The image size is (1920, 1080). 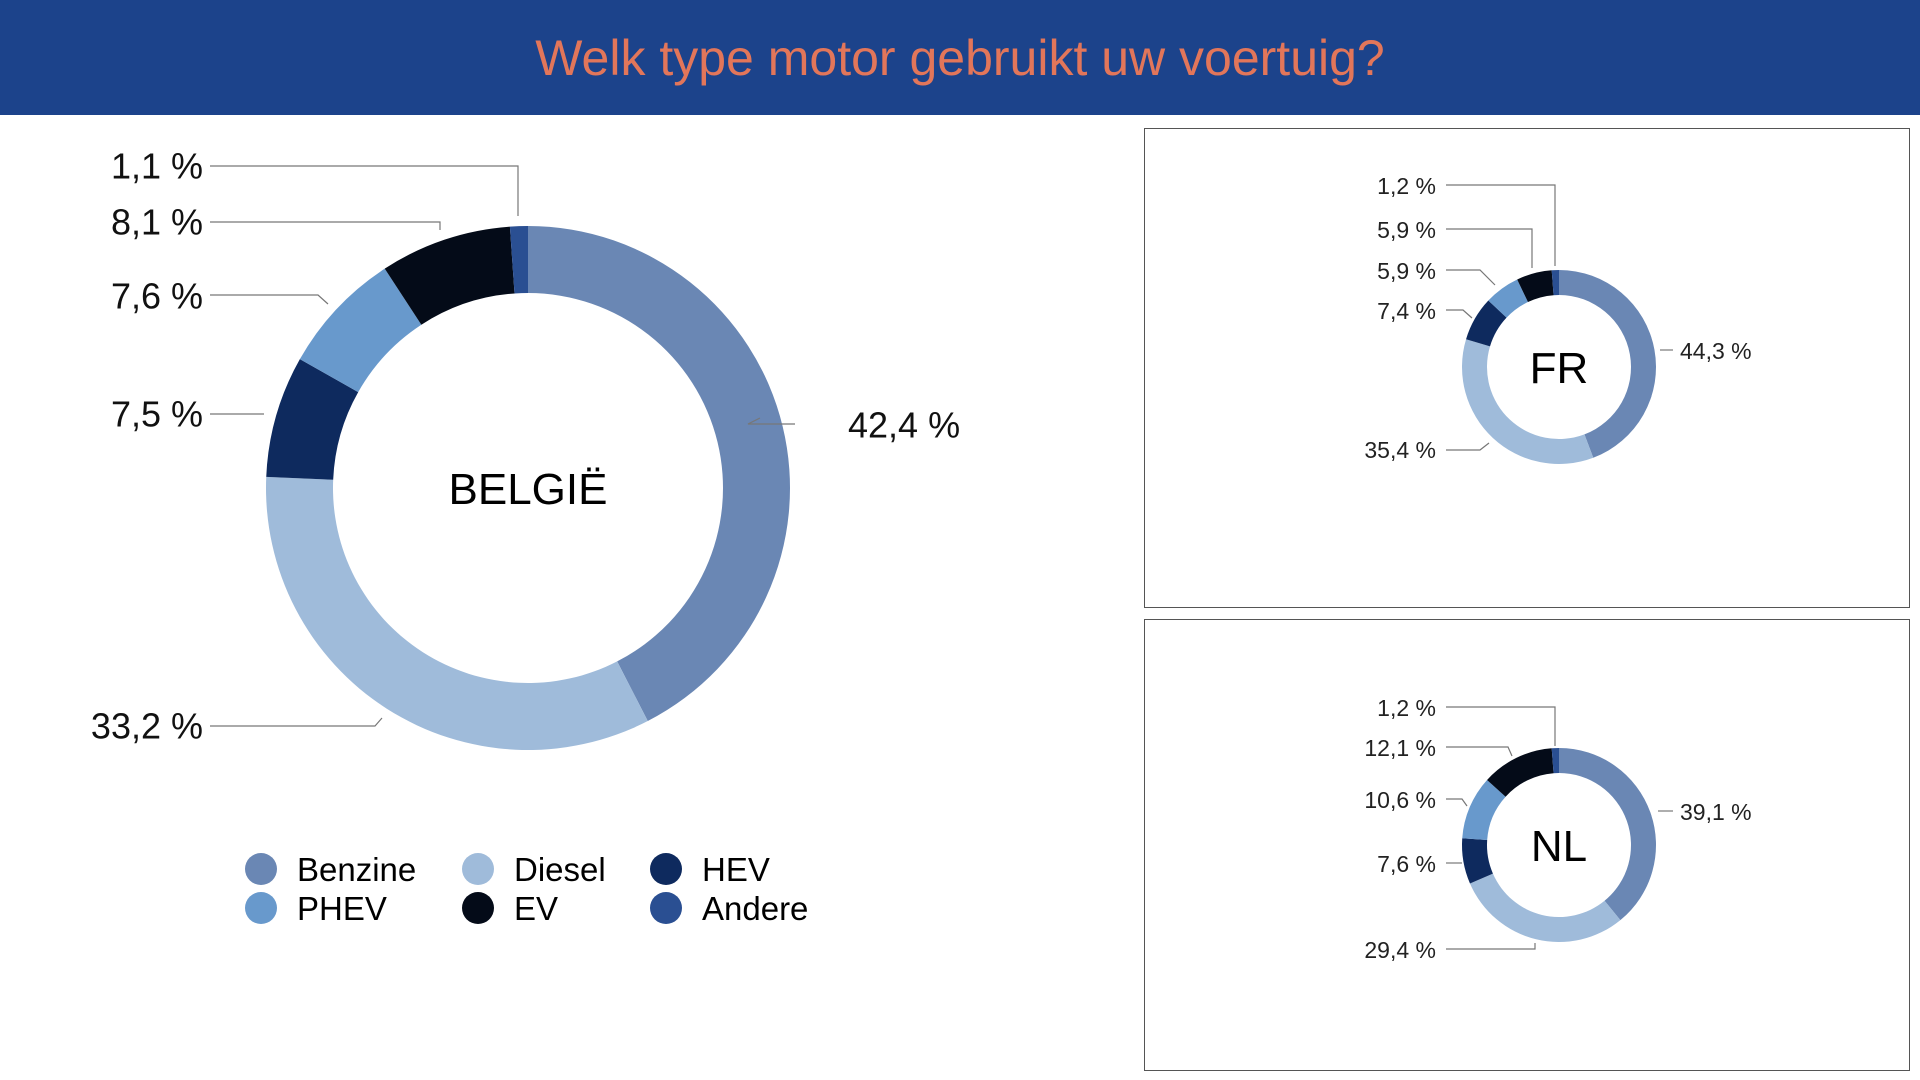 What do you see at coordinates (1400, 748) in the screenshot?
I see `nl-value-label-ev: 12,1 %` at bounding box center [1400, 748].